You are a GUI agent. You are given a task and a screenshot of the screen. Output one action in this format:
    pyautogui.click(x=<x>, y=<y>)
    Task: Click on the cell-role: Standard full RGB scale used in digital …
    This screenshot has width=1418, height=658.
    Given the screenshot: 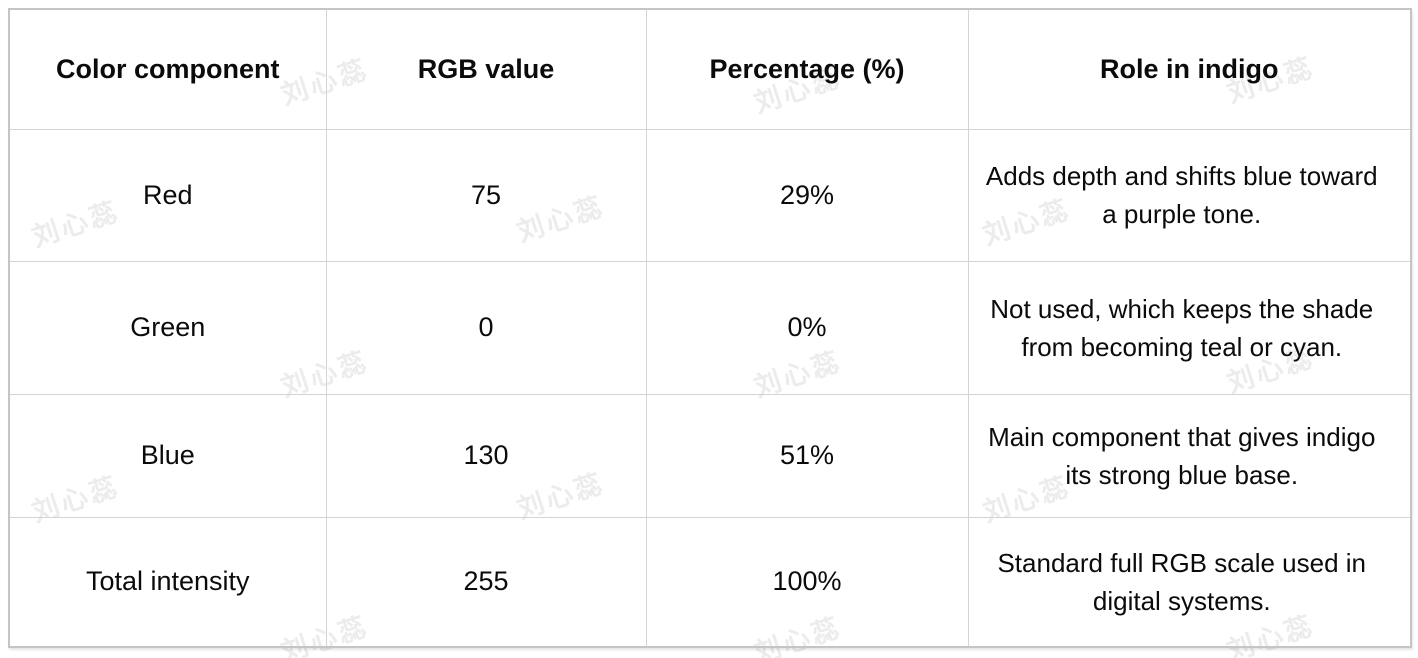 What is the action you would take?
    pyautogui.click(x=1189, y=582)
    